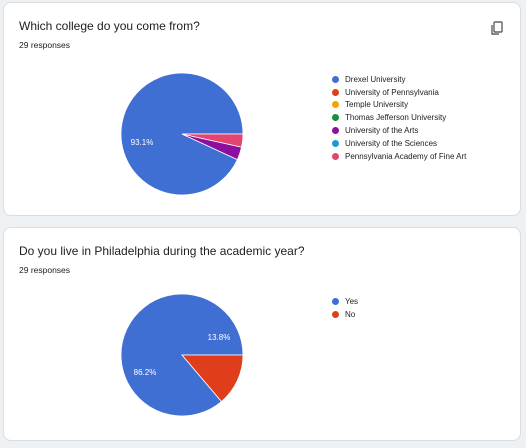 The height and width of the screenshot is (448, 526). Describe the element at coordinates (377, 105) in the screenshot. I see `legend-label: Temple University` at that location.